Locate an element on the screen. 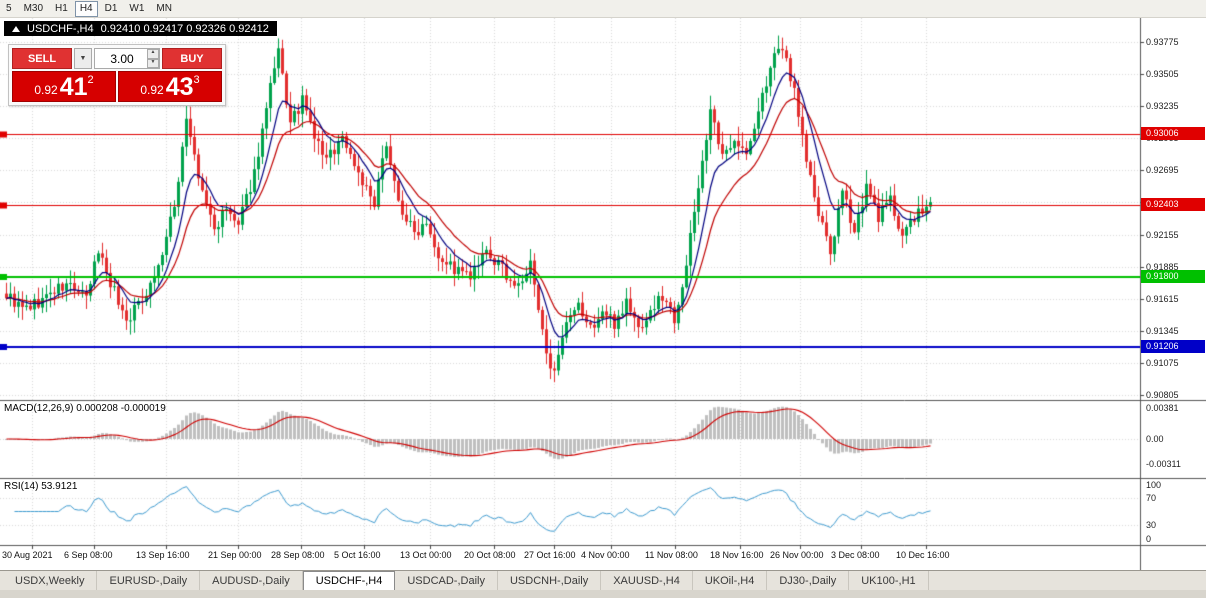 This screenshot has width=1206, height=598. time-axis-label: 28 Sep 08:00 is located at coordinates (298, 555).